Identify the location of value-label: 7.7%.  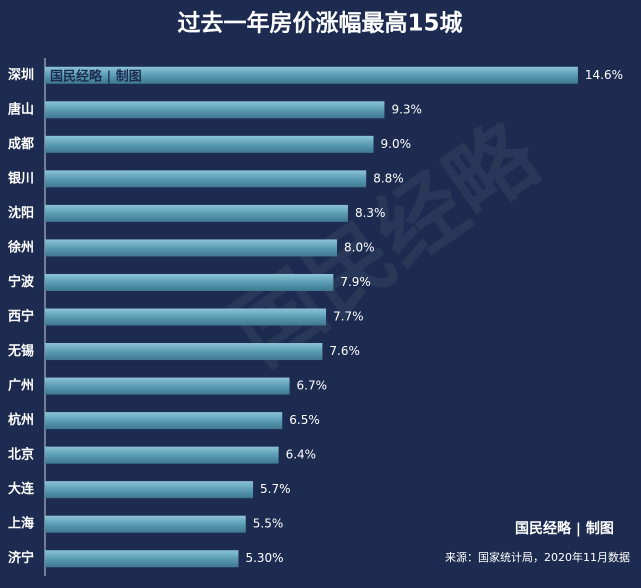
(348, 317).